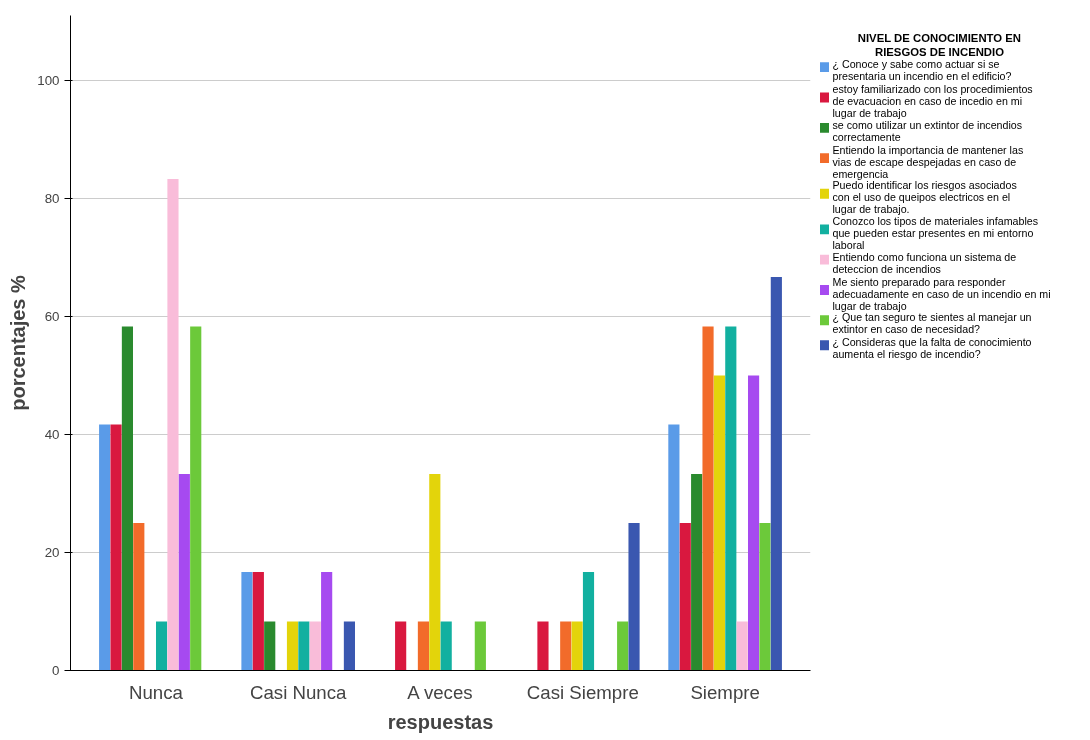 The width and height of the screenshot is (1090, 740). Describe the element at coordinates (941, 293) in the screenshot. I see `legend-label: Me siento preparado para responder adecuadamente en caso de un incendio en mi lugar de trabajo` at that location.